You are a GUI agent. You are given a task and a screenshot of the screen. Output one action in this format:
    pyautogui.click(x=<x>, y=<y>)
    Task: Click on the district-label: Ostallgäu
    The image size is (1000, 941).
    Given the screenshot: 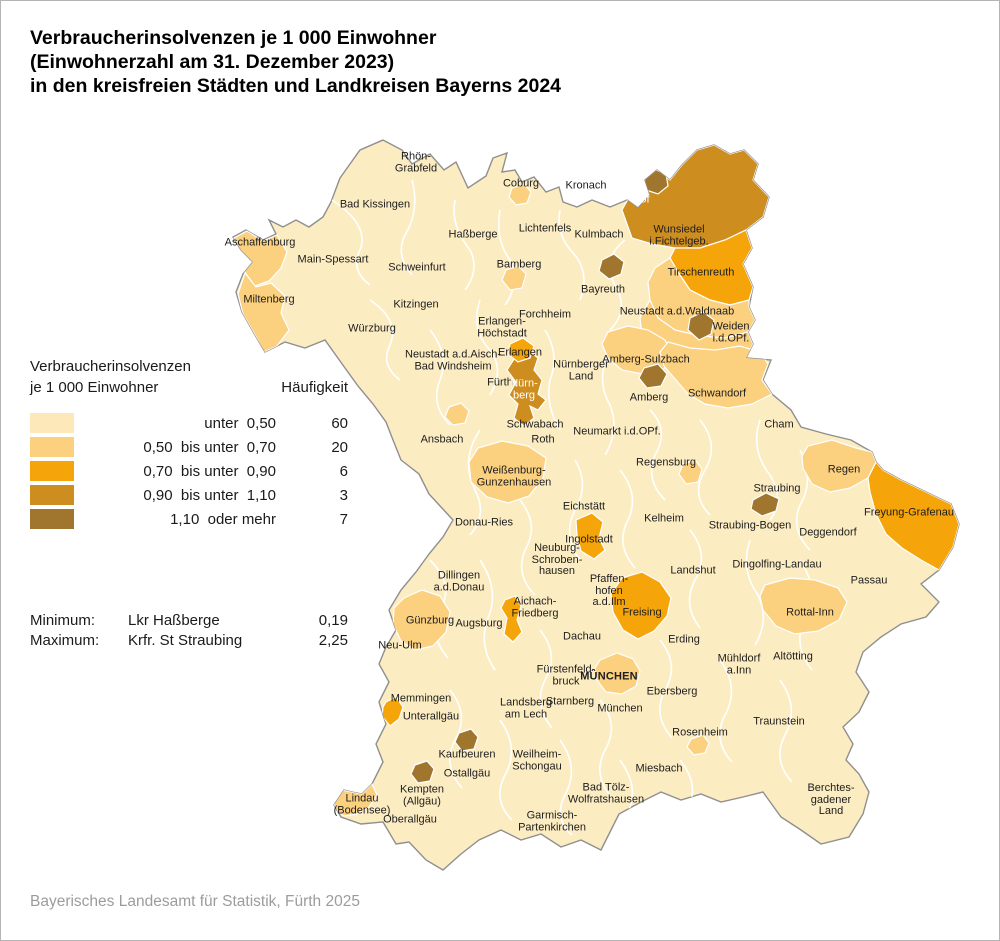 What is the action you would take?
    pyautogui.click(x=467, y=773)
    